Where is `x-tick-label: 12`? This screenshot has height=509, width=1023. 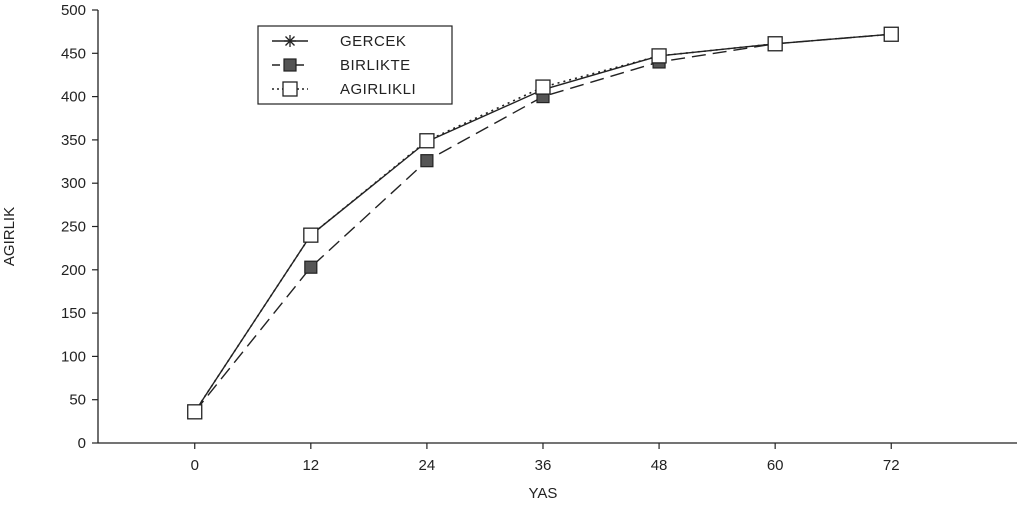 x-tick-label: 12 is located at coordinates (310, 465).